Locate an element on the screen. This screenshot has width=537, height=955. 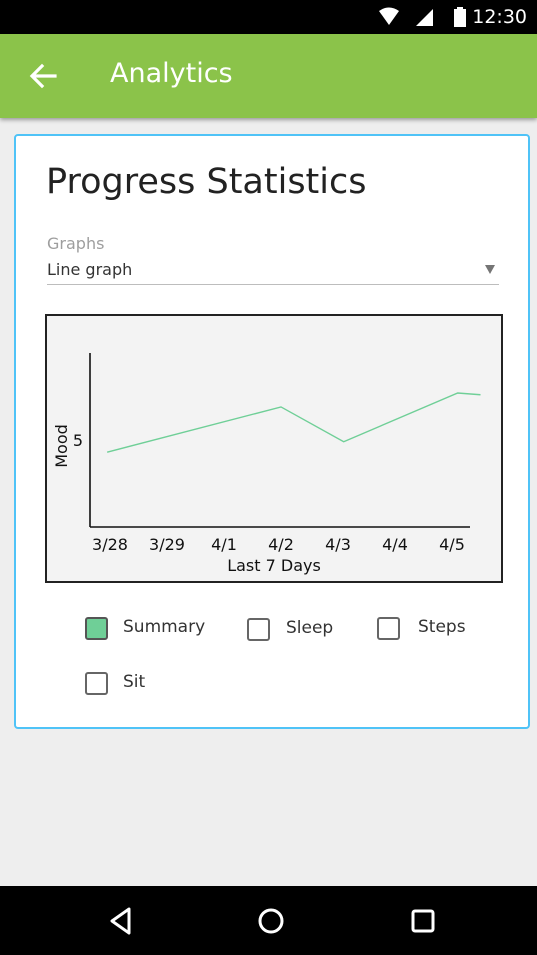
summary-label: Summary is located at coordinates (164, 627).